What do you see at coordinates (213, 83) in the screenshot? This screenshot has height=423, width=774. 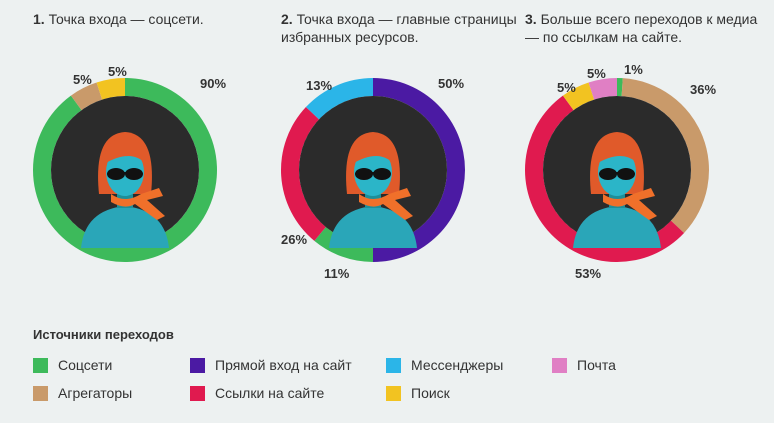 I see `donut-1-label-1: 90%` at bounding box center [213, 83].